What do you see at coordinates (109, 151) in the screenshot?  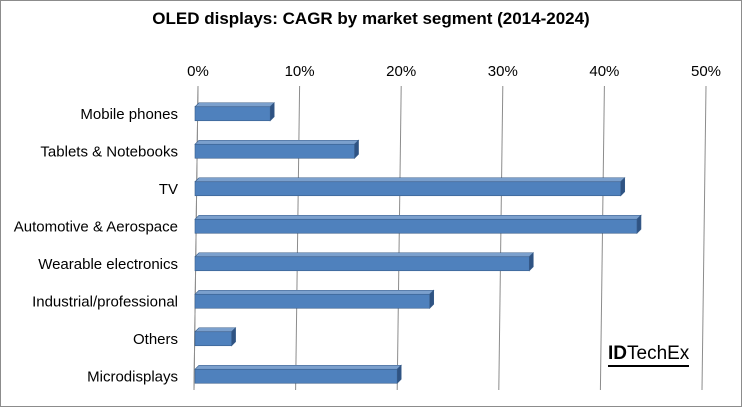 I see `category-label: Tablets & Notebooks` at bounding box center [109, 151].